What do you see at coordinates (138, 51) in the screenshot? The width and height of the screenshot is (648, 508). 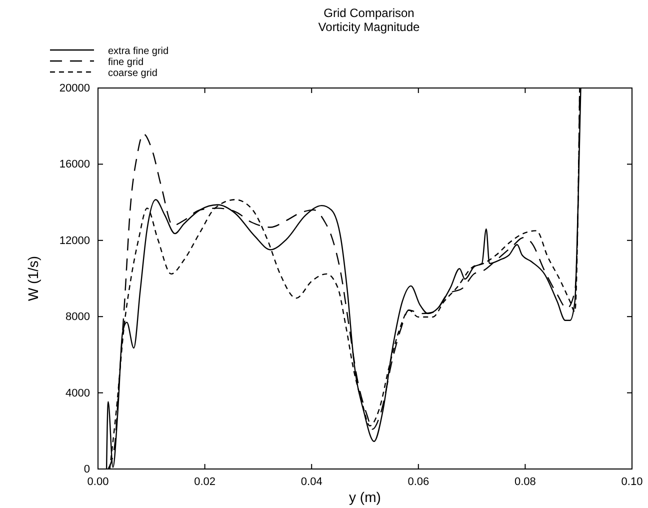 I see `legend-label: extra fine grid` at bounding box center [138, 51].